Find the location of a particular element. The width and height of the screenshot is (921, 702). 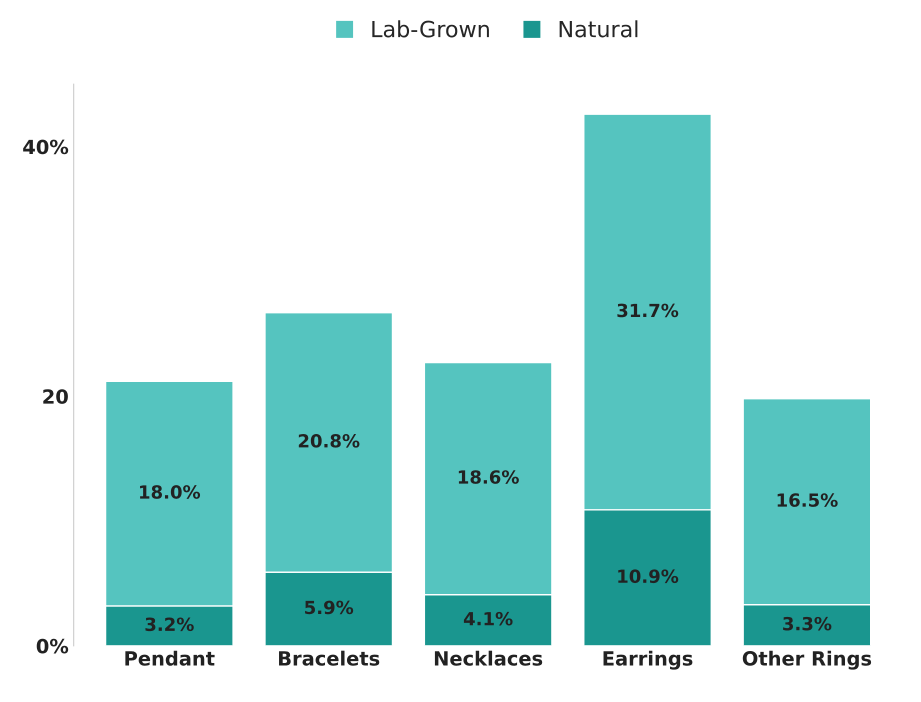

data-label: 18.0% is located at coordinates (170, 492).